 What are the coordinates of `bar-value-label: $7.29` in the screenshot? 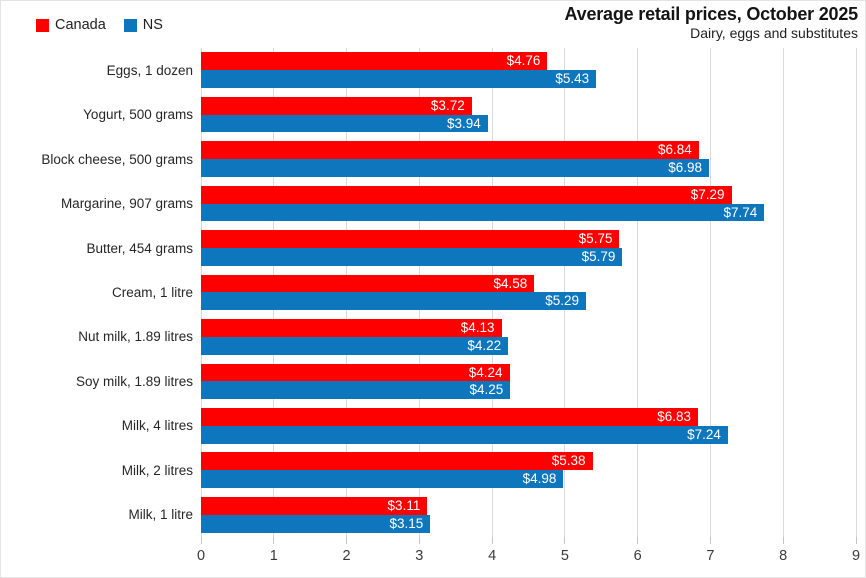 It's located at (707, 194).